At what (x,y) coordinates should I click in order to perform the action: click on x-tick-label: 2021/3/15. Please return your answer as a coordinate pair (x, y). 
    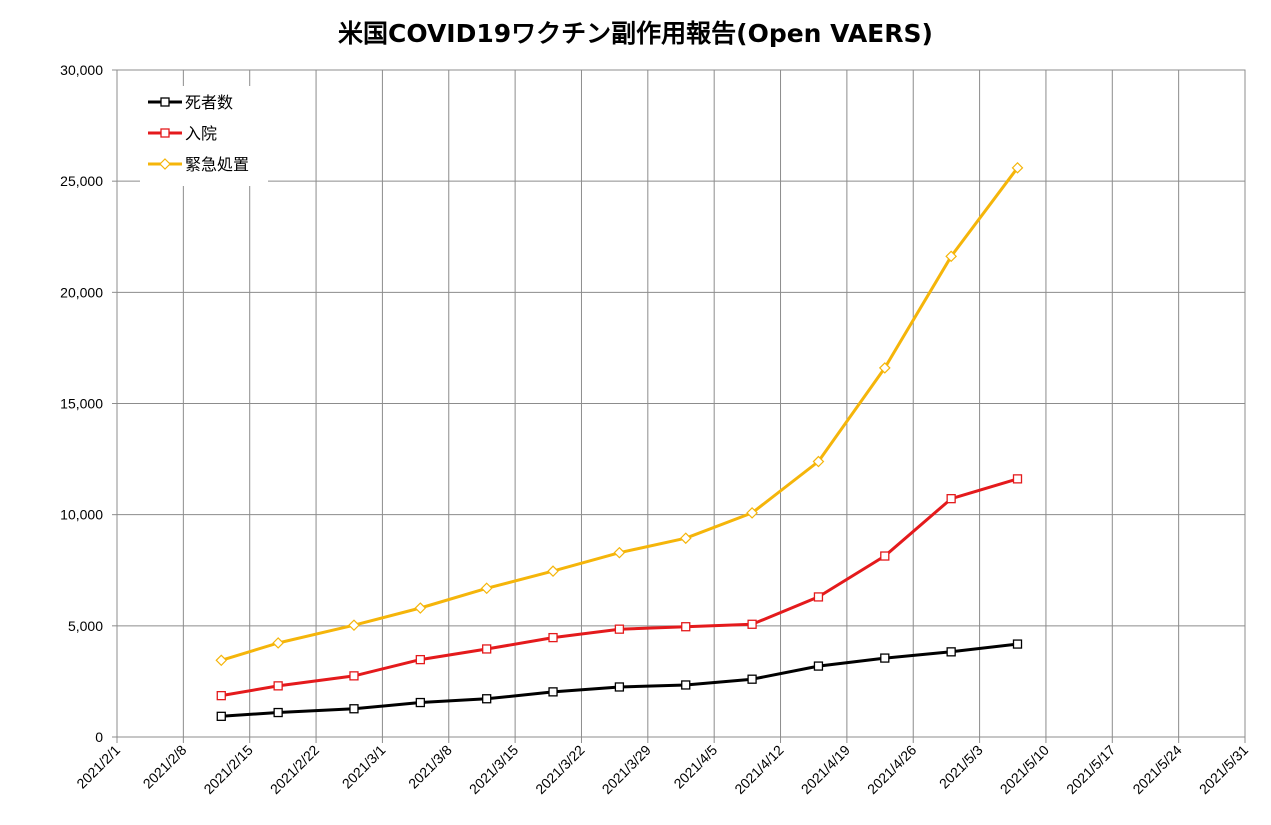
    Looking at the image, I should click on (494, 770).